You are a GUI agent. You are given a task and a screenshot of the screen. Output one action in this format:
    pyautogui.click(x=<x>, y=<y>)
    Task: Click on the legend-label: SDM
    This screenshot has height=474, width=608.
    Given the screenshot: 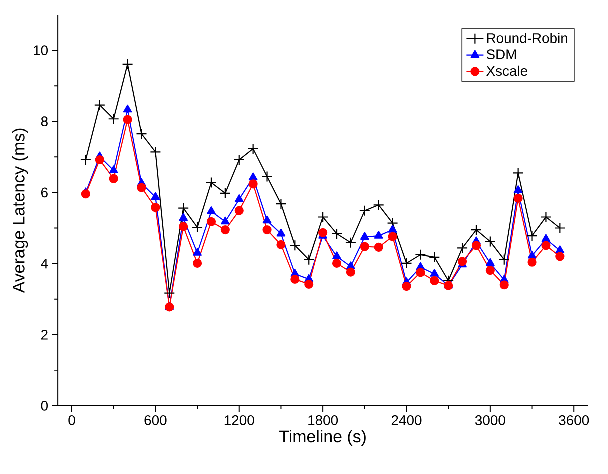 What is the action you would take?
    pyautogui.click(x=501, y=55)
    